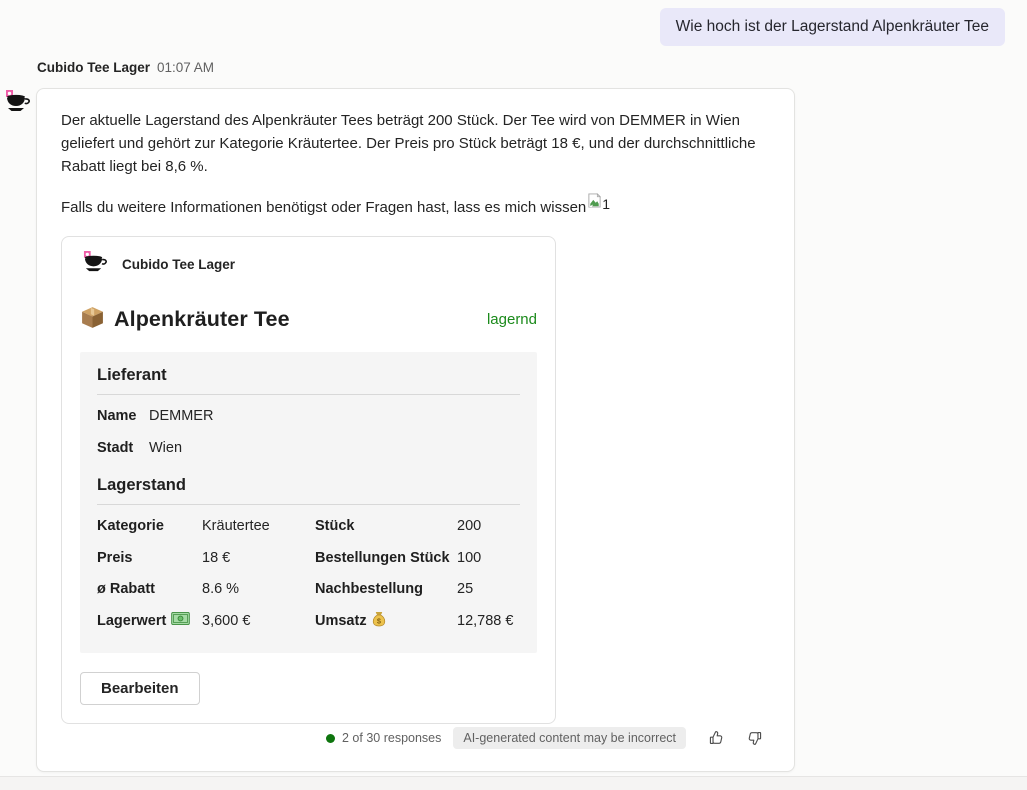 This screenshot has width=1027, height=790. I want to click on fact-label: Lagerwert, so click(149, 621).